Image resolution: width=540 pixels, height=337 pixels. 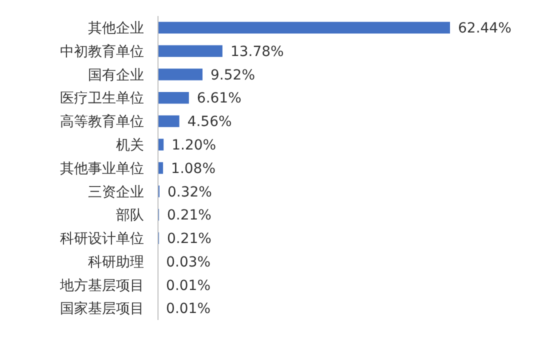 What do you see at coordinates (209, 122) in the screenshot?
I see `data-label: 4.56%` at bounding box center [209, 122].